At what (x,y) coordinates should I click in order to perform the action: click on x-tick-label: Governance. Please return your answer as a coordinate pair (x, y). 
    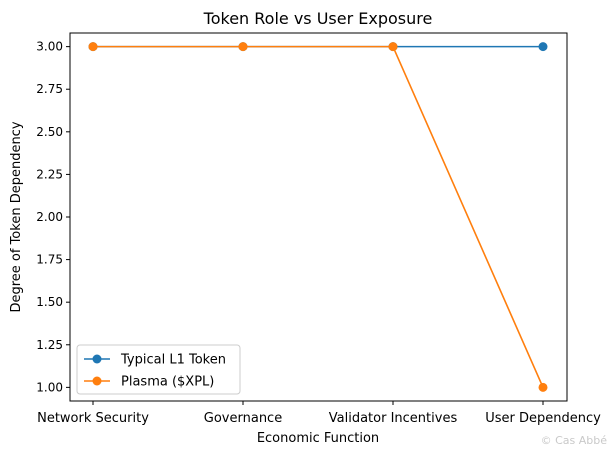
    Looking at the image, I should click on (243, 418).